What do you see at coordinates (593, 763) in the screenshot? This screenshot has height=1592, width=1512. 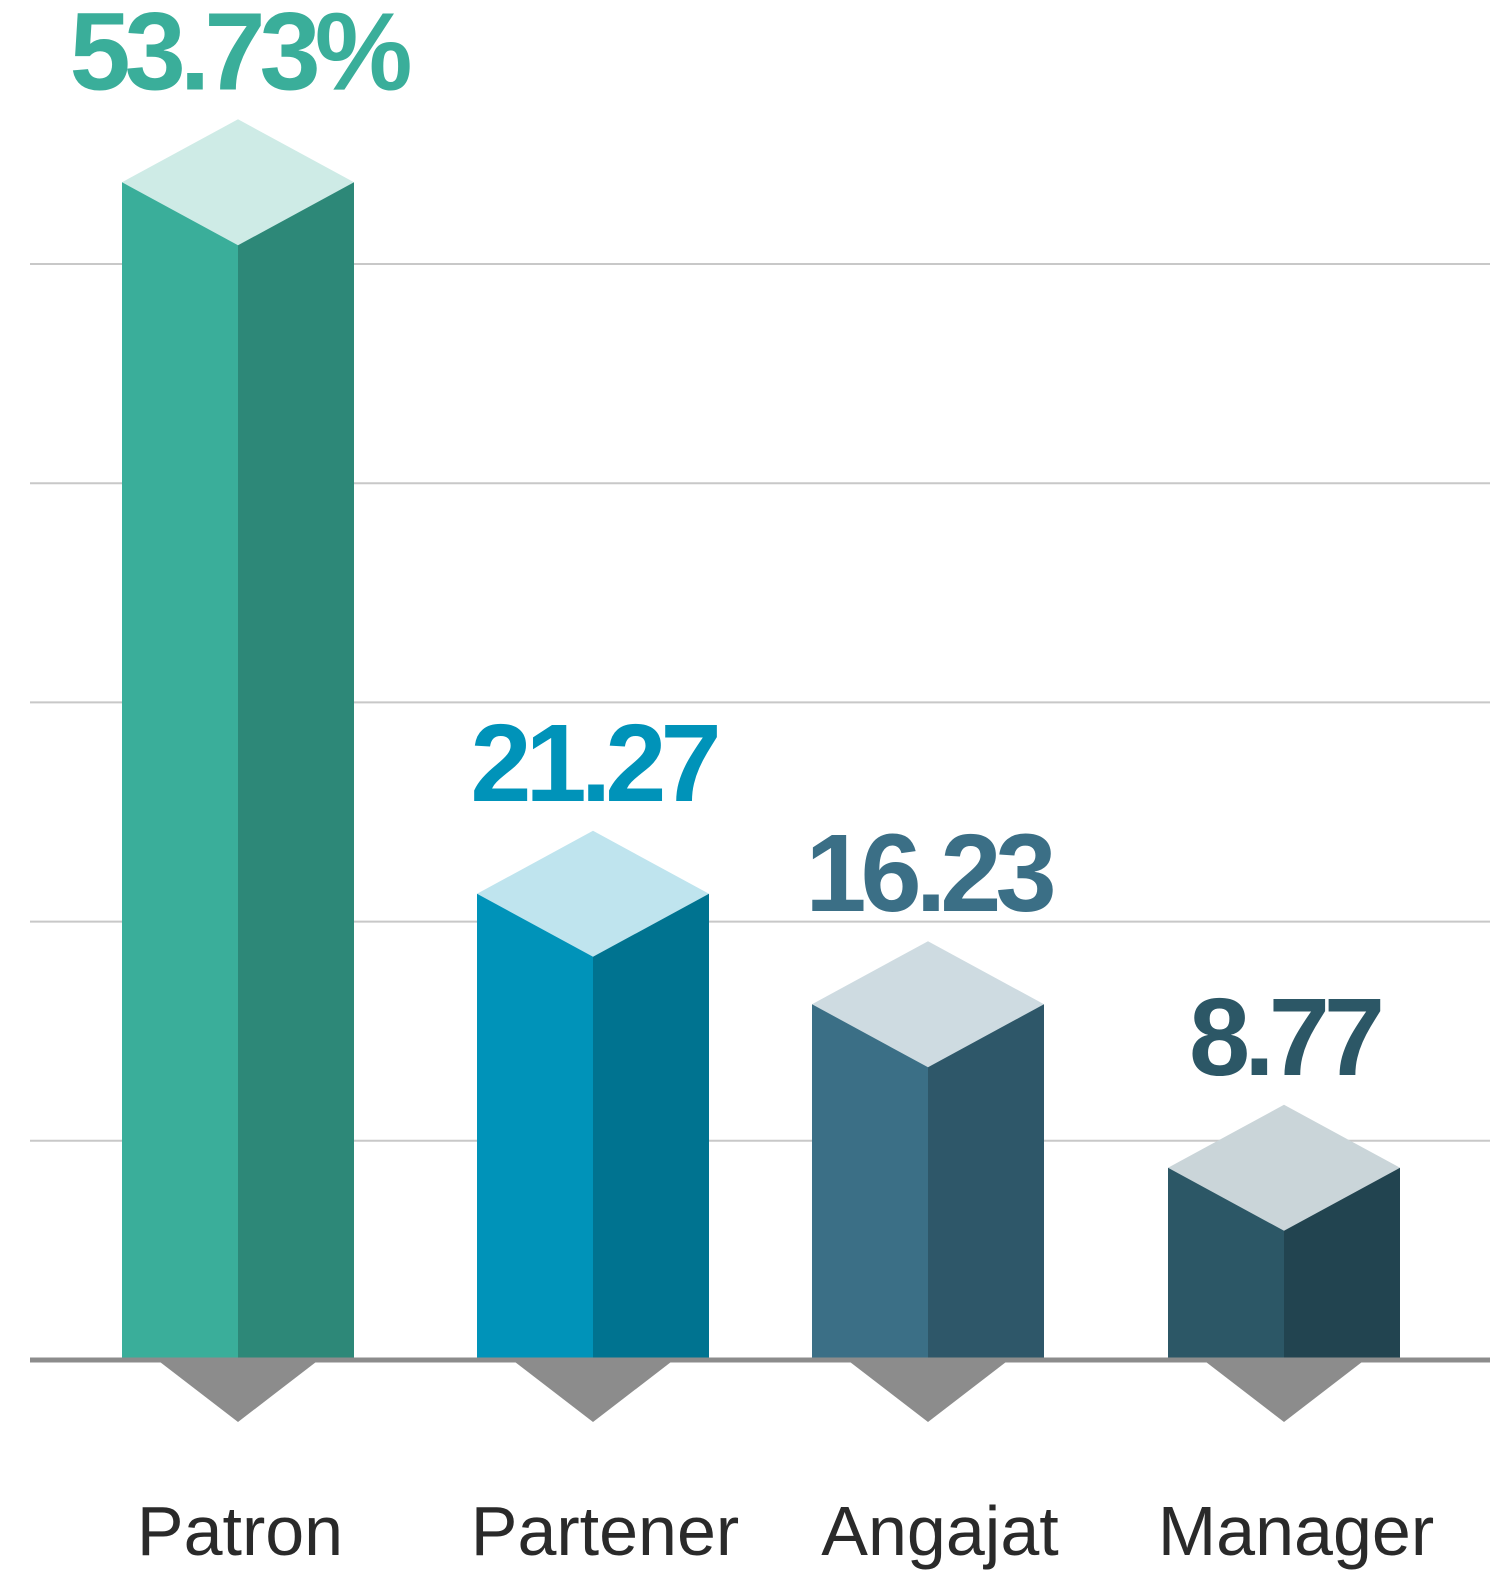 I see `value-label: 21.27` at bounding box center [593, 763].